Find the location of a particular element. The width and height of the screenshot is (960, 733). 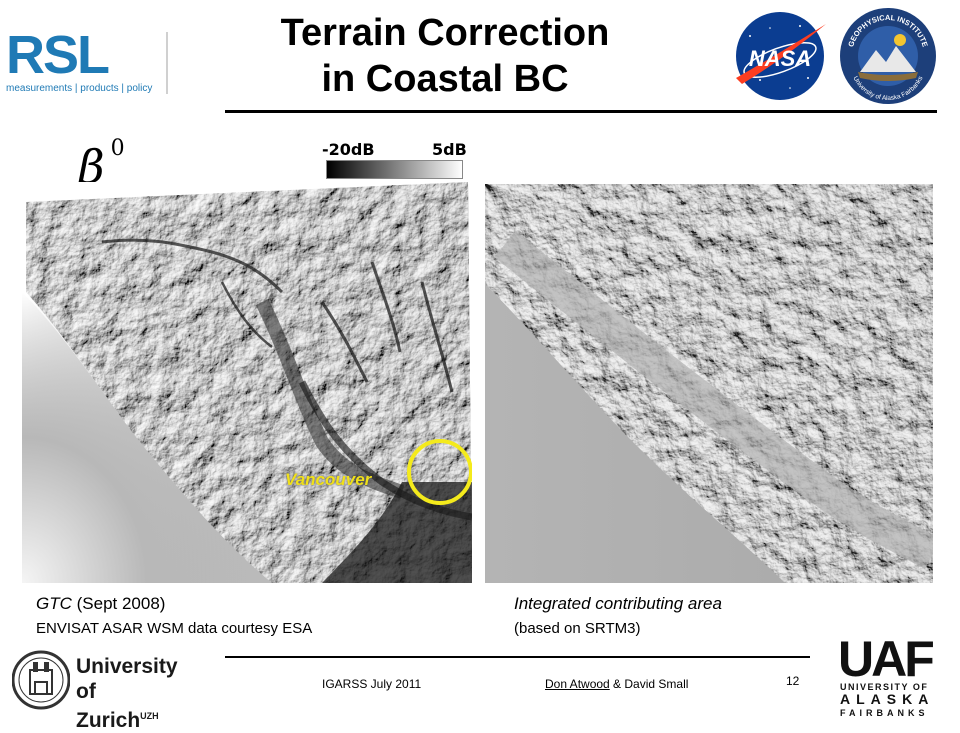

uzh-line-2: Zurich is located at coordinates (108, 720).